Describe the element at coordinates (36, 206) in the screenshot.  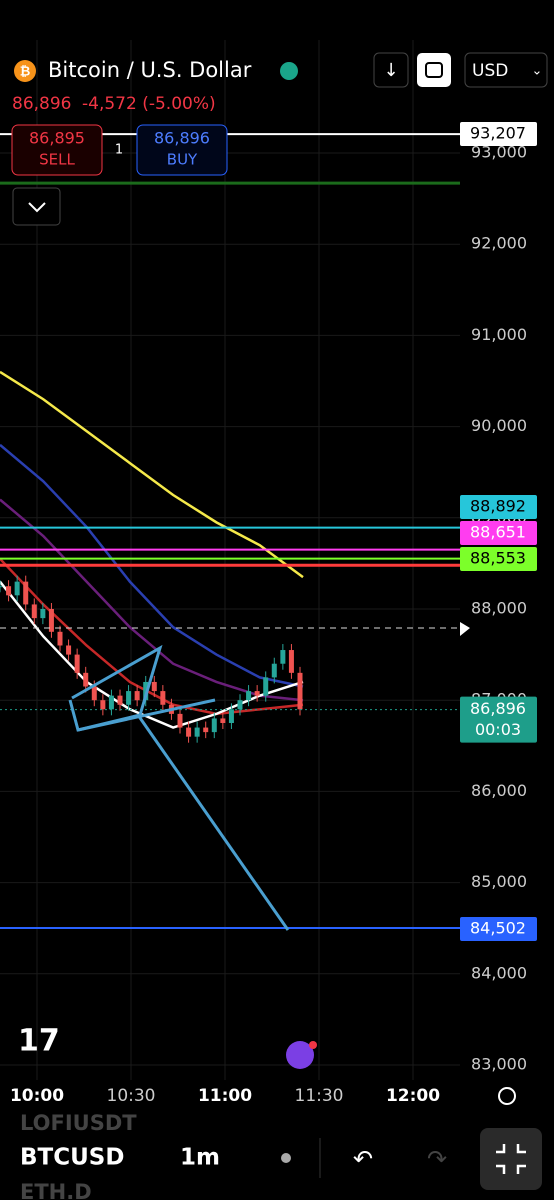
I see `expand-button` at that location.